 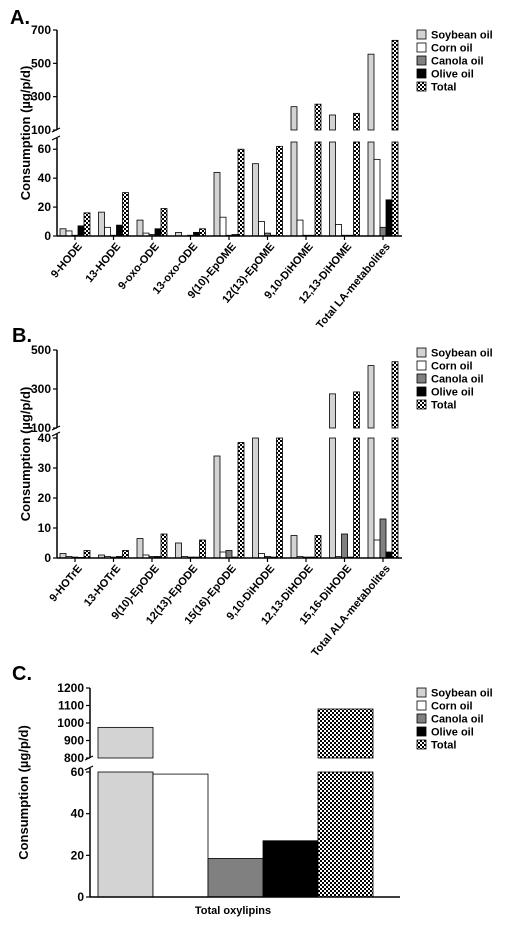 What do you see at coordinates (178, 550) in the screenshot?
I see `bar-soybean-oil-12-13-epode` at bounding box center [178, 550].